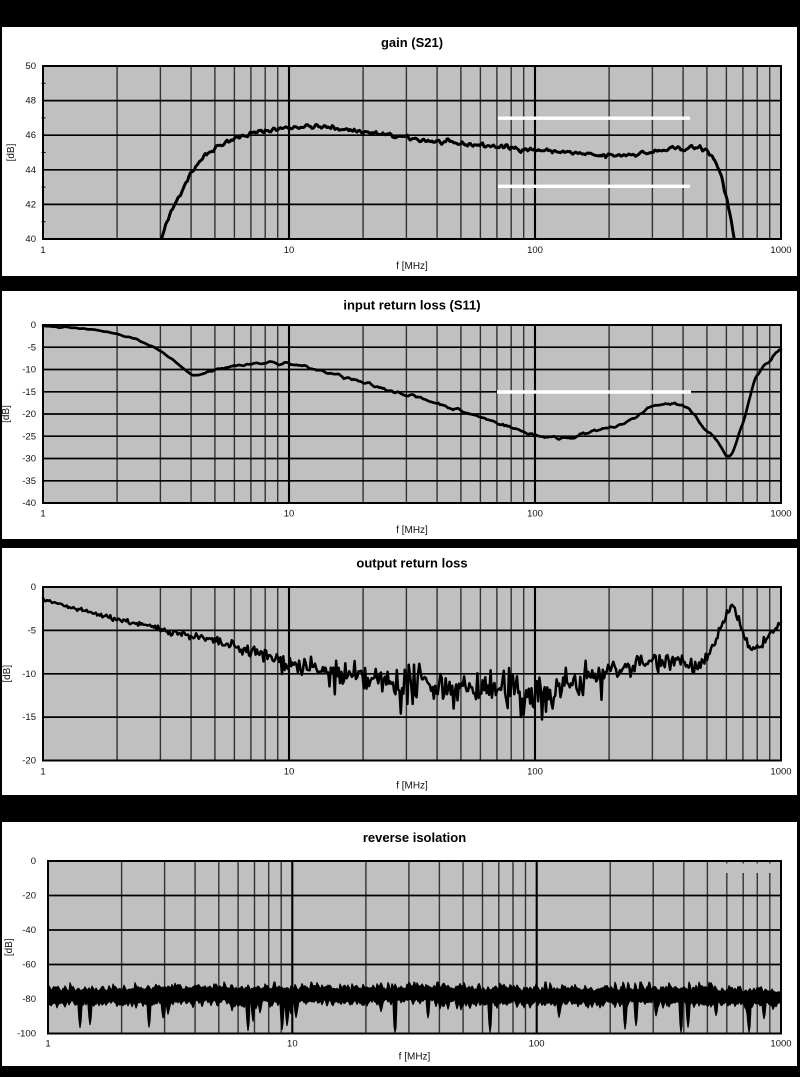  I want to click on svg-text: 42, so click(30, 204).